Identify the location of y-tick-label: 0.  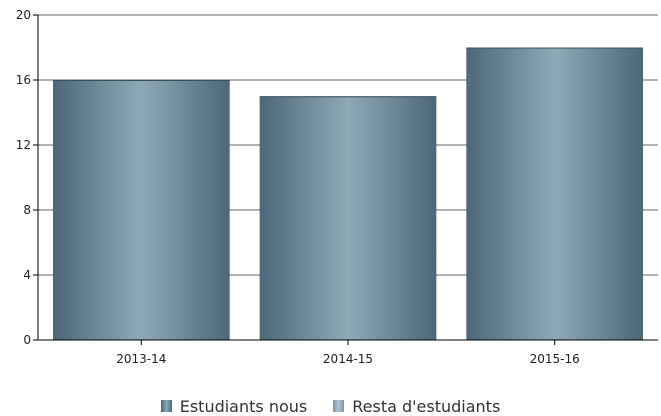
(27, 340).